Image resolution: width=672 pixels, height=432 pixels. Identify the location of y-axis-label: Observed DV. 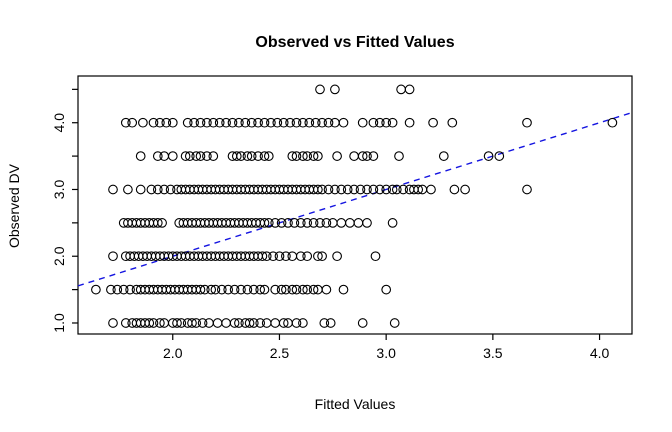
(14, 206).